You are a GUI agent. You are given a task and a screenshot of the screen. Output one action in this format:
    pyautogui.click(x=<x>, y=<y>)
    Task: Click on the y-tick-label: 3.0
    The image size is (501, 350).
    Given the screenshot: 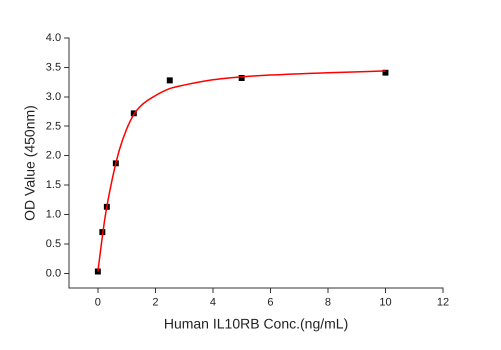 What is the action you would take?
    pyautogui.click(x=54, y=96)
    